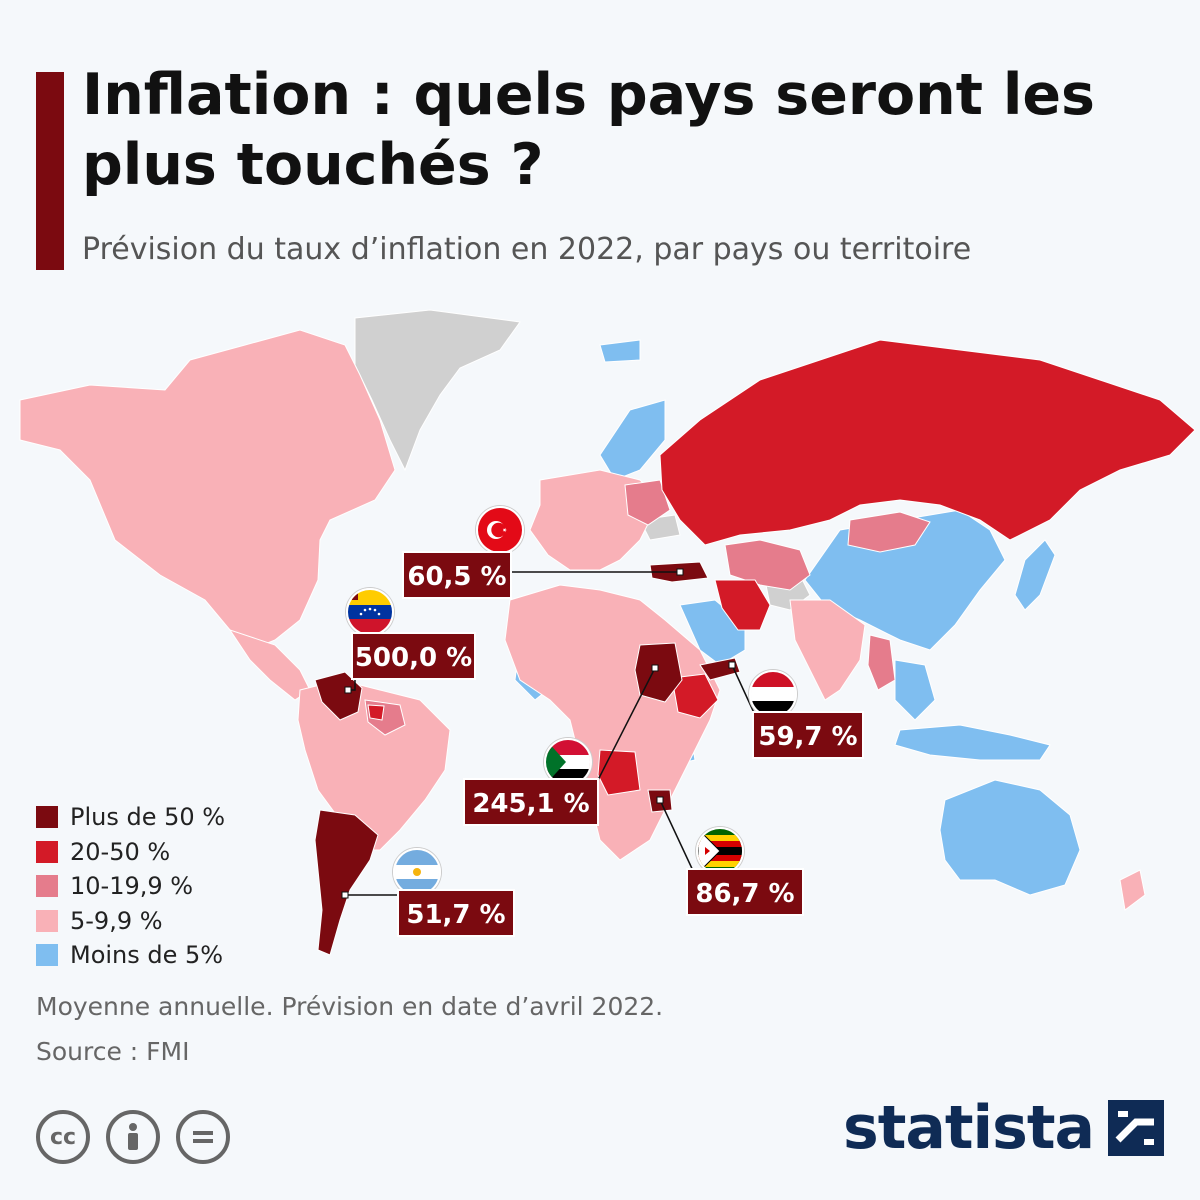 This screenshot has width=1200, height=1200. I want to click on zimbabwe-leader, so click(677, 837).